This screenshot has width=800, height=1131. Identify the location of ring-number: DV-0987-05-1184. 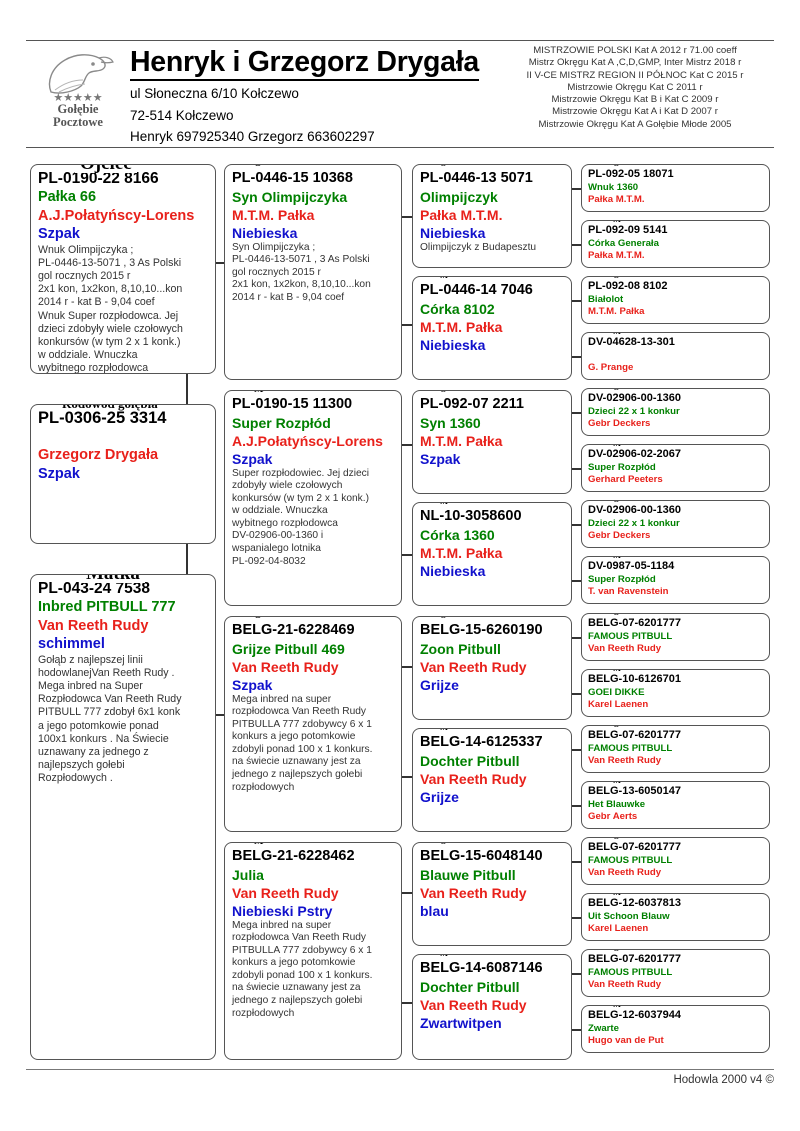
(631, 566).